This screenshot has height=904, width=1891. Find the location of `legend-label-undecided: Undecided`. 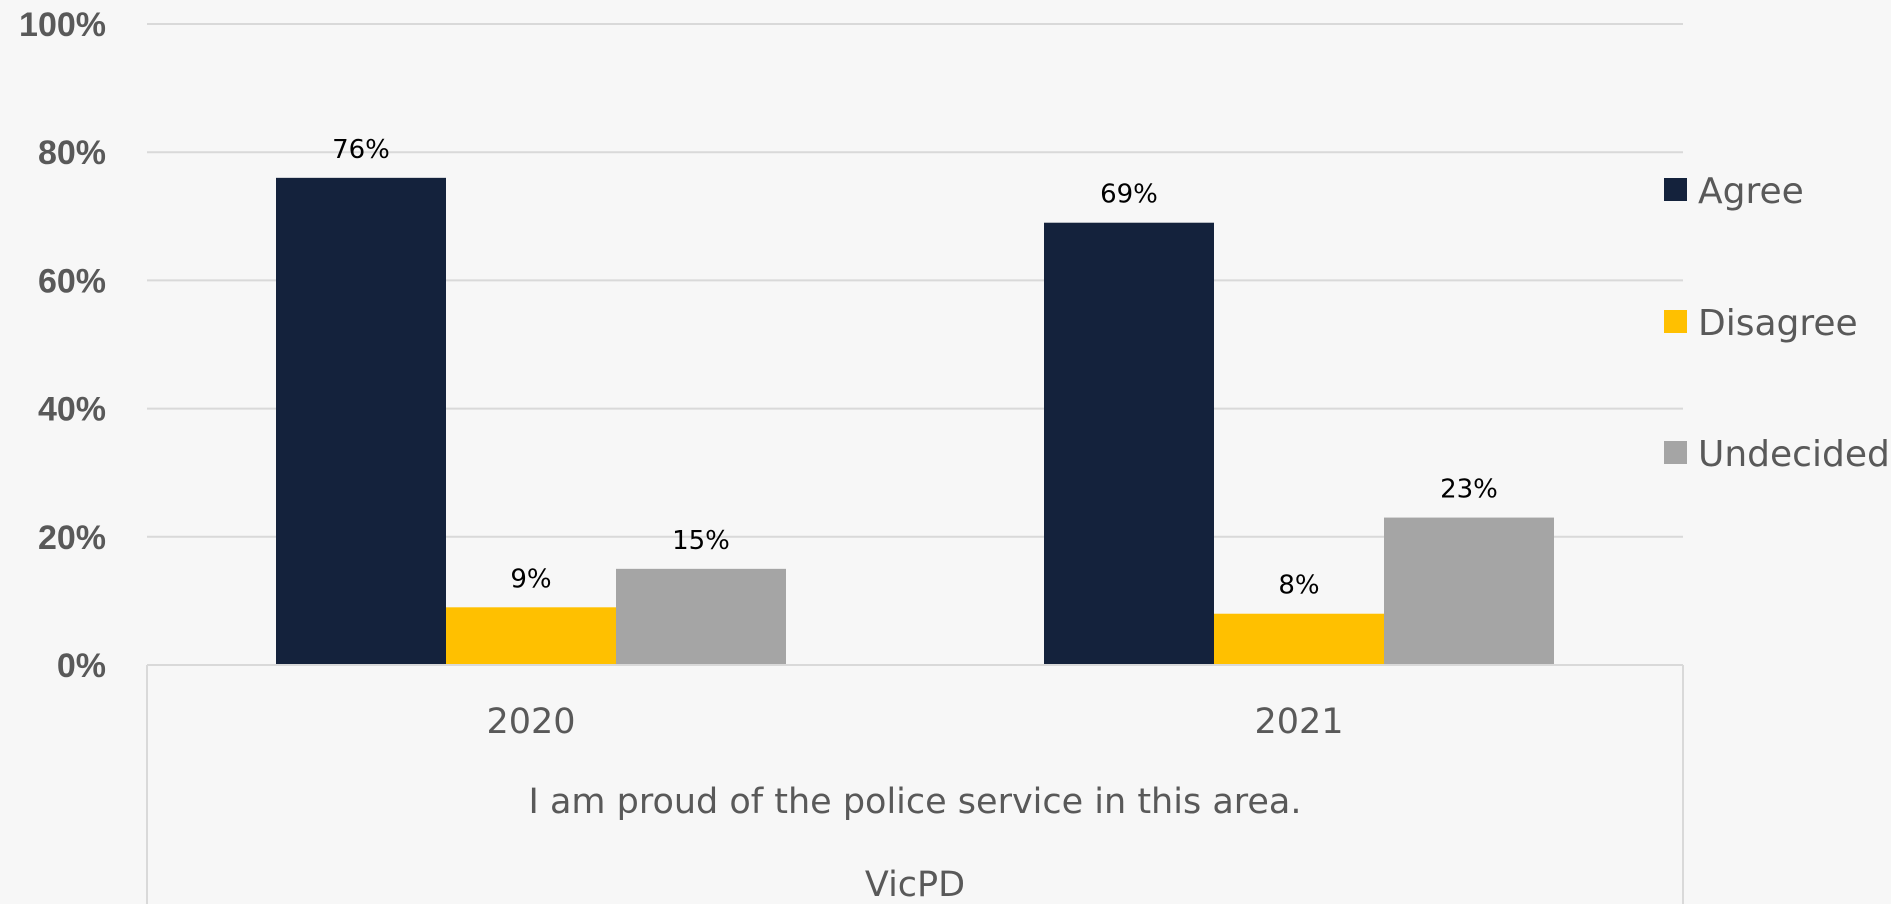

legend-label-undecided: Undecided is located at coordinates (1794, 454).